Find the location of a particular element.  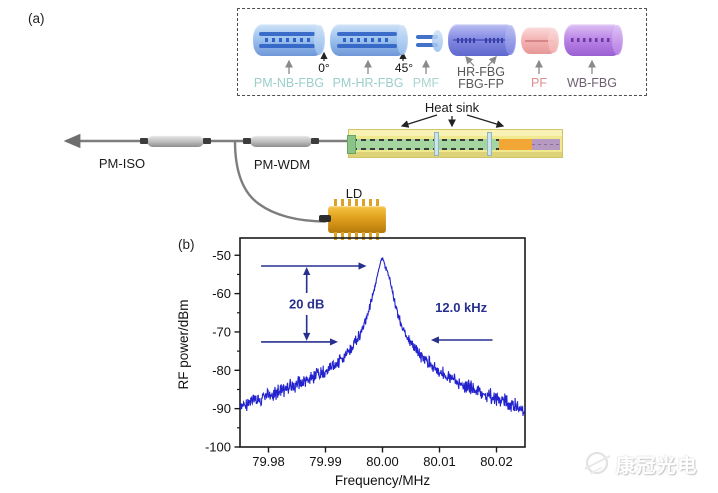

pf-label: PF is located at coordinates (539, 83).